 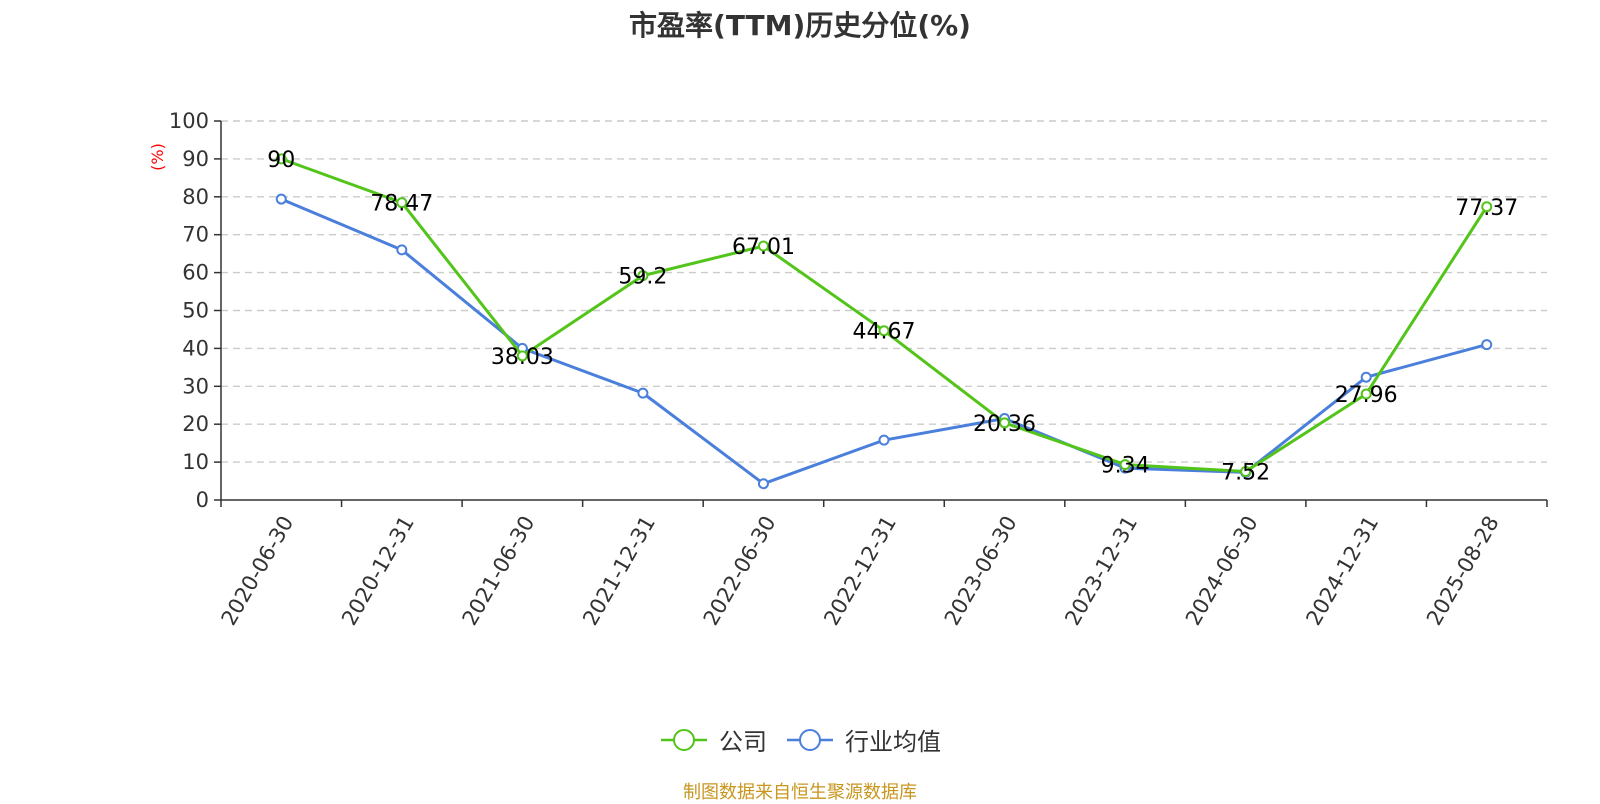 What do you see at coordinates (258, 571) in the screenshot?
I see `x-tick-label: 2020-06-30` at bounding box center [258, 571].